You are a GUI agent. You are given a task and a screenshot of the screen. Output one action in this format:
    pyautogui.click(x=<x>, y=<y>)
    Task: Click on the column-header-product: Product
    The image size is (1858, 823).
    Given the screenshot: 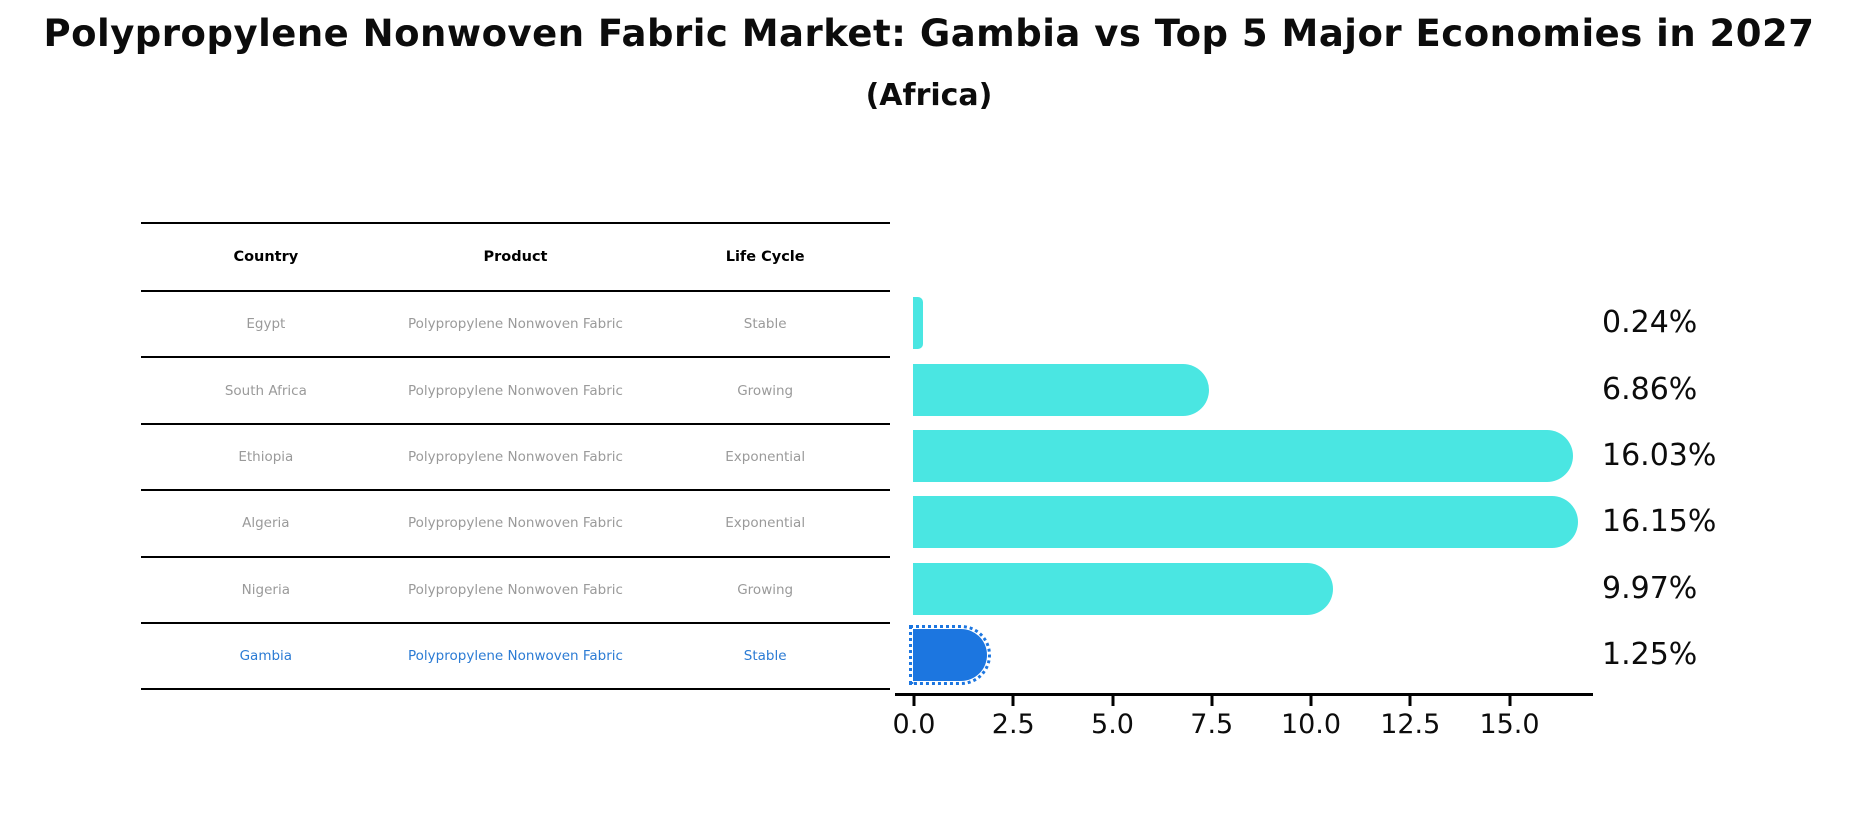 What is the action you would take?
    pyautogui.click(x=515, y=257)
    